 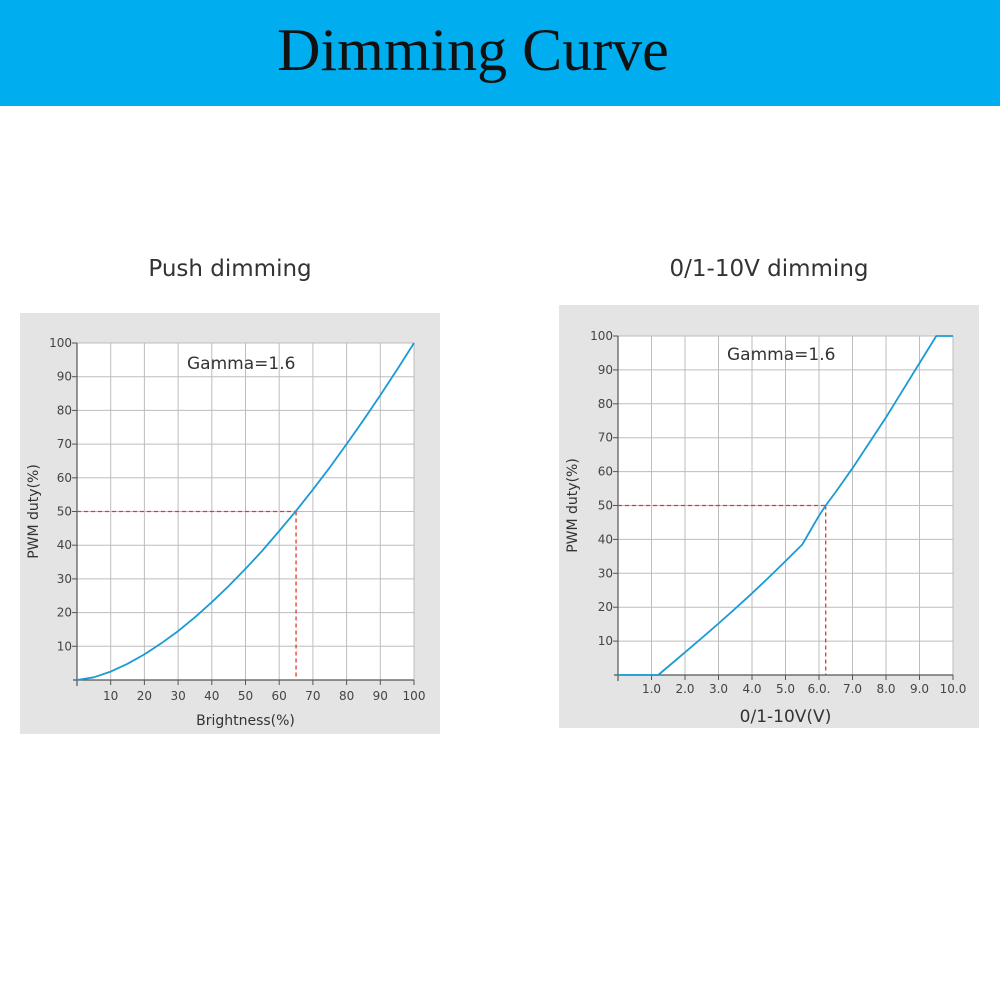 I want to click on x-tick-label: 3.0, so click(x=718, y=689).